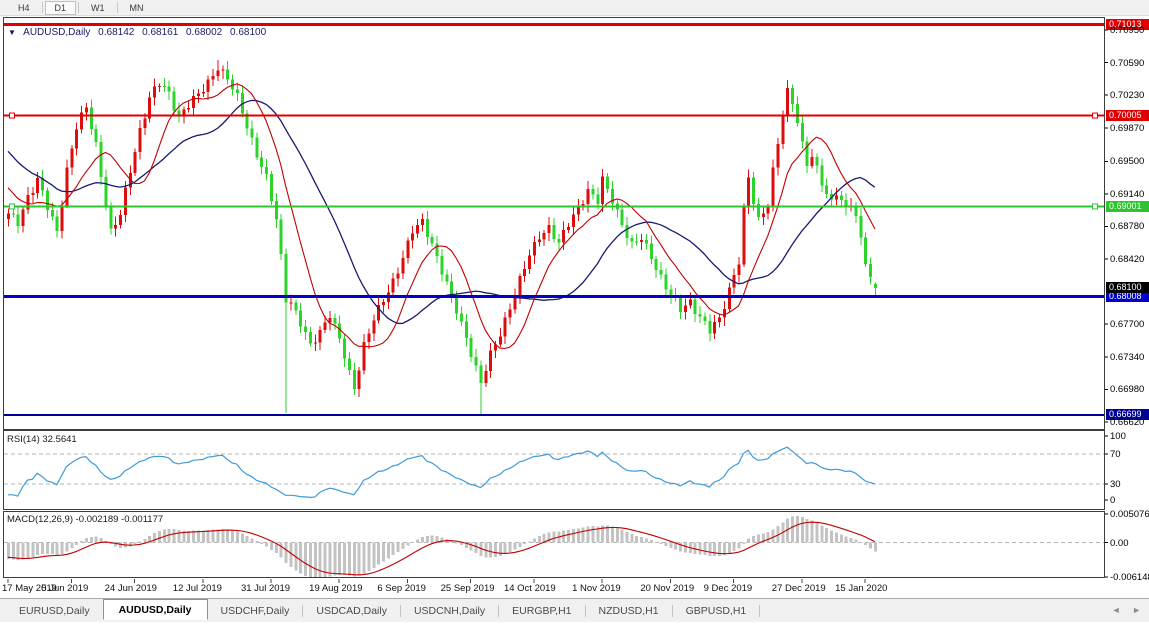 The image size is (1149, 627). Describe the element at coordinates (155, 609) in the screenshot. I see `tab-audusd-daily: AUDUSD,Daily` at that location.